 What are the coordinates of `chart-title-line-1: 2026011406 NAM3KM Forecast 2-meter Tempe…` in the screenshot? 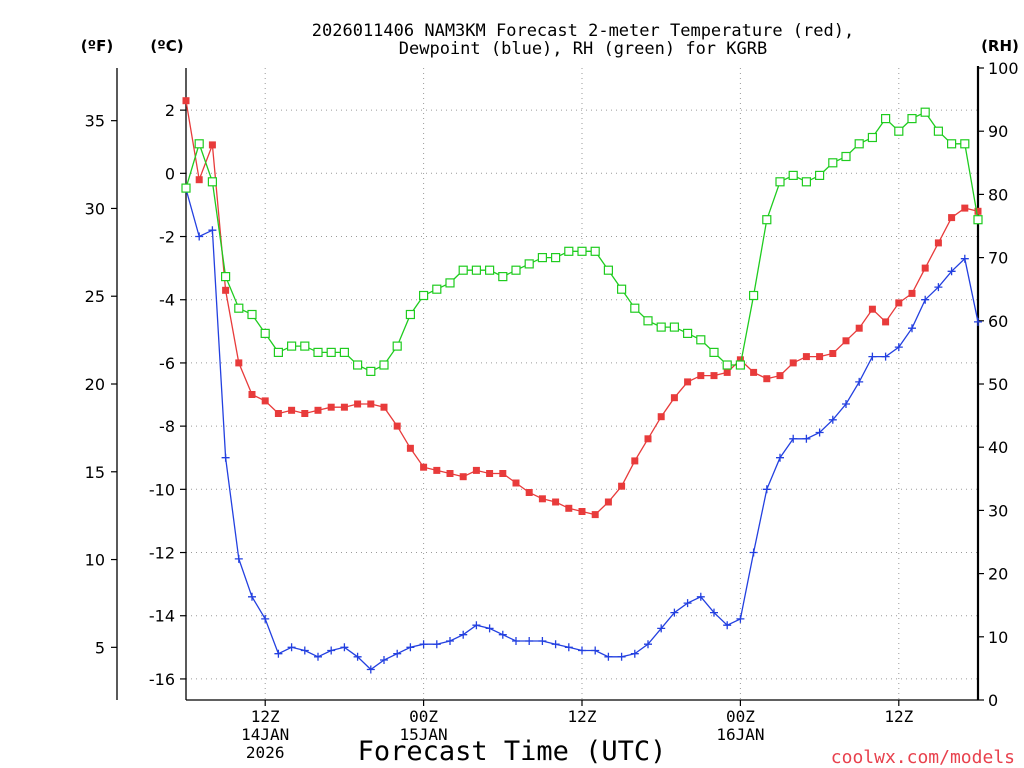 It's located at (583, 31).